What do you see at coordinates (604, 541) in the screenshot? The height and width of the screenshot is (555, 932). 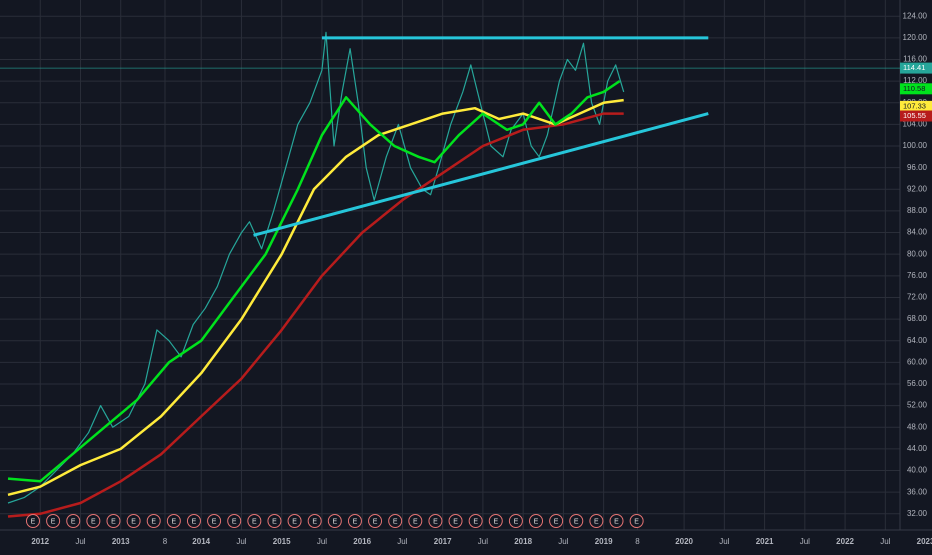 I see `x-tick-label: 2019` at bounding box center [604, 541].